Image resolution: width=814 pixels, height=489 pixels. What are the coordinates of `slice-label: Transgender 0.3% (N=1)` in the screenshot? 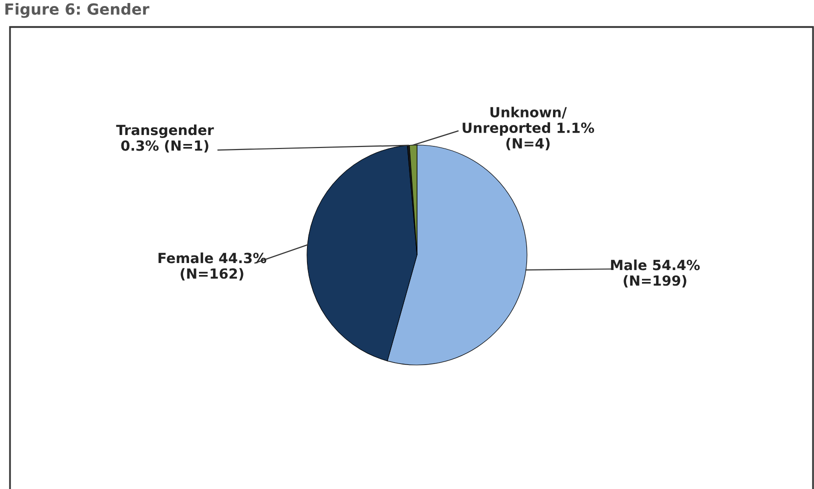 It's located at (165, 138).